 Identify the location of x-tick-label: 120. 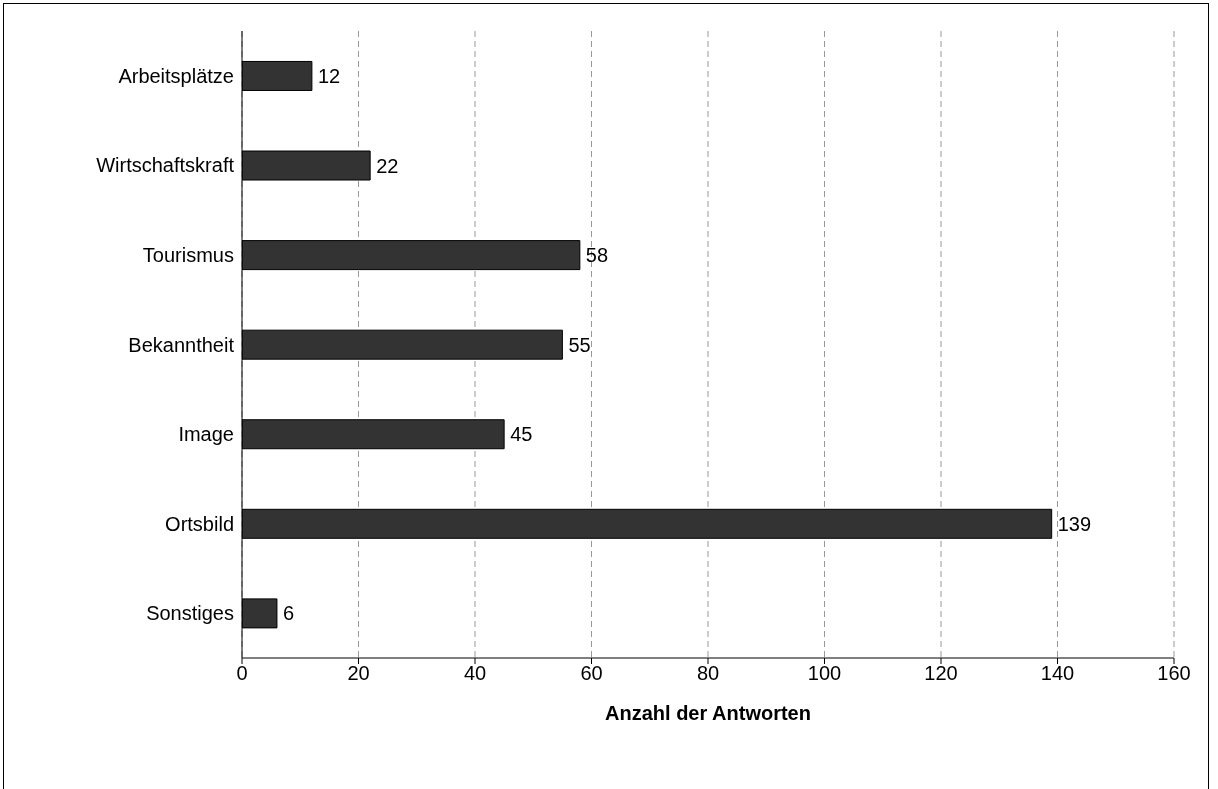
(941, 673).